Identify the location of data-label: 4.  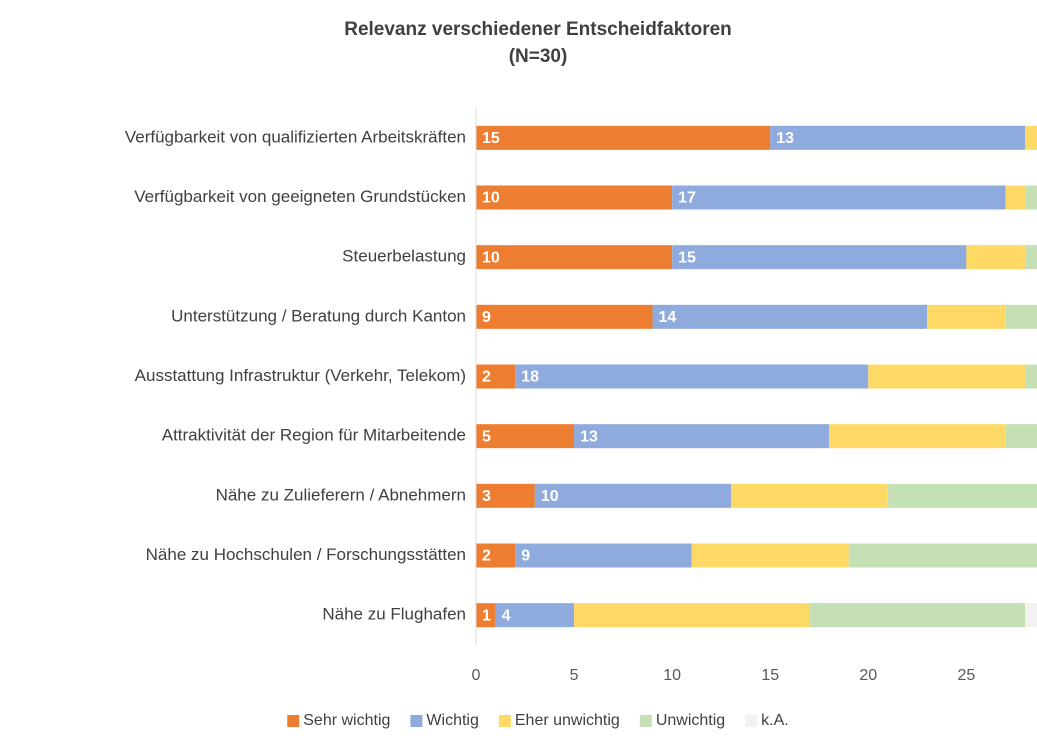
(506, 615).